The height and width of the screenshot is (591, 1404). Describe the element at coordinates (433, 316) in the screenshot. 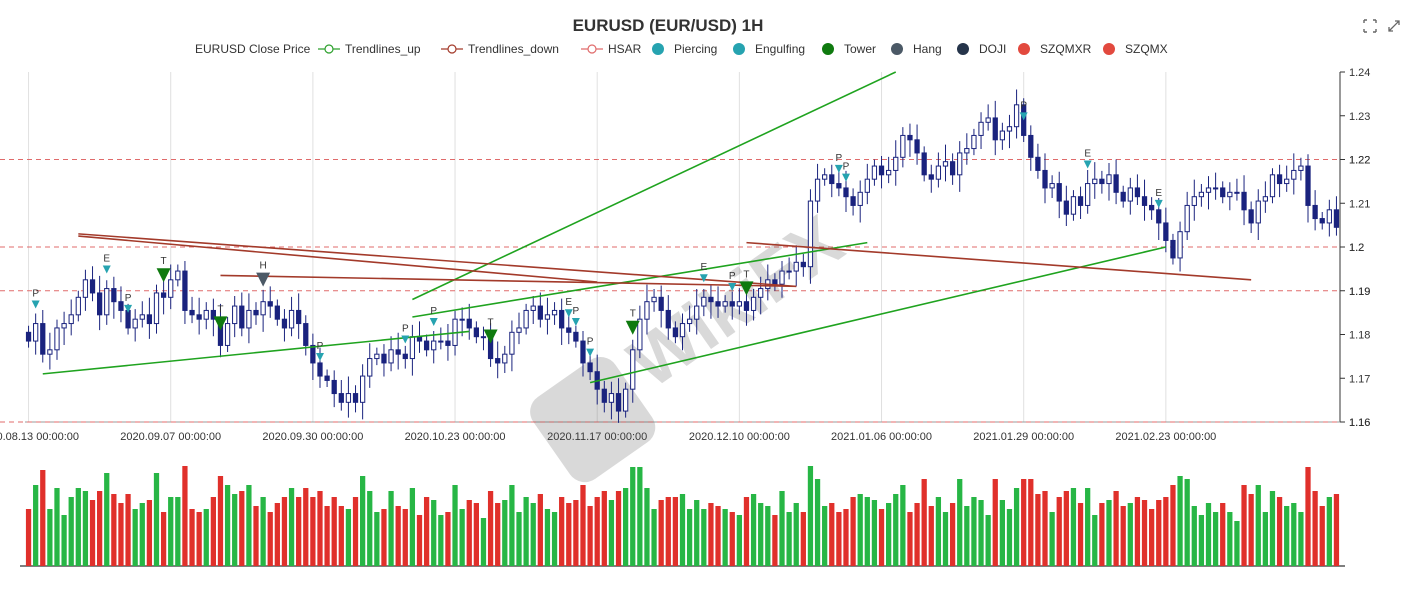

I see `pattern-marker-piercing: P` at that location.